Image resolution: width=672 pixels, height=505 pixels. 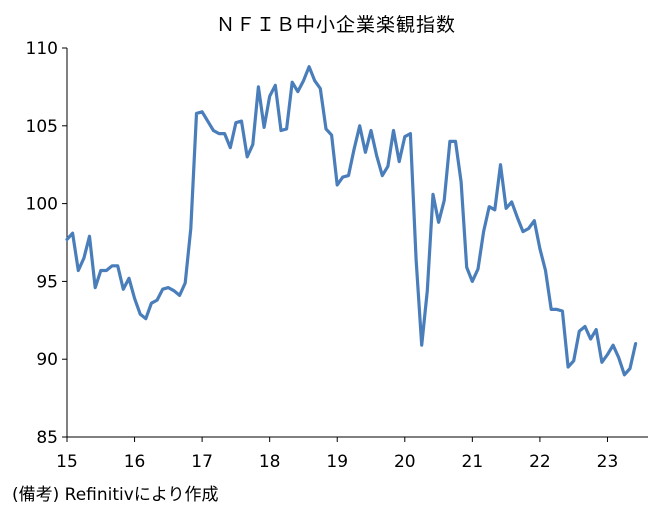 What do you see at coordinates (47, 360) in the screenshot?
I see `y-tick-label: 90` at bounding box center [47, 360].